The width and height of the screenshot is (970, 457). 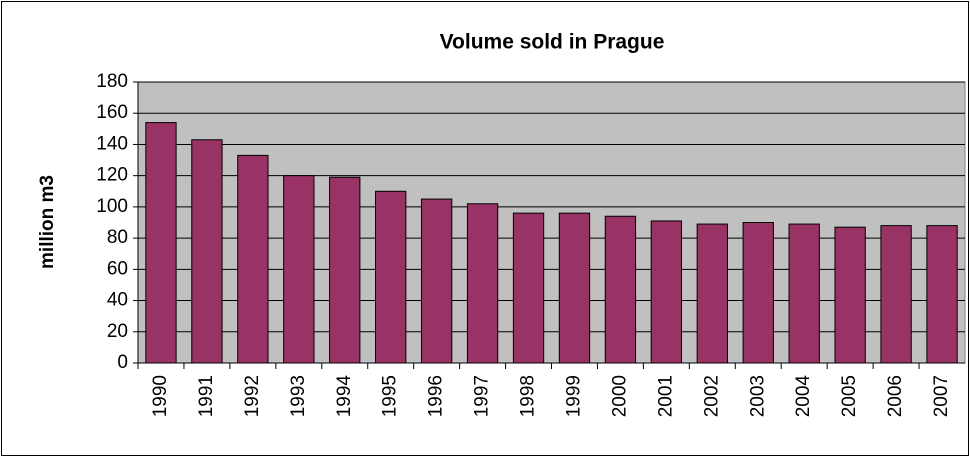 I want to click on y-tick-label: 20, so click(x=117, y=331).